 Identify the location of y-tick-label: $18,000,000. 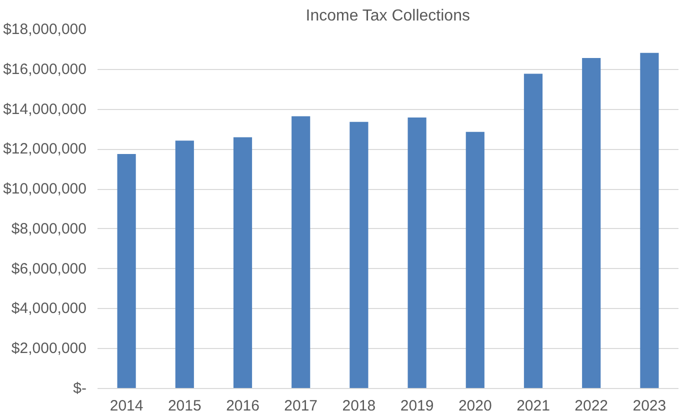
(45, 29).